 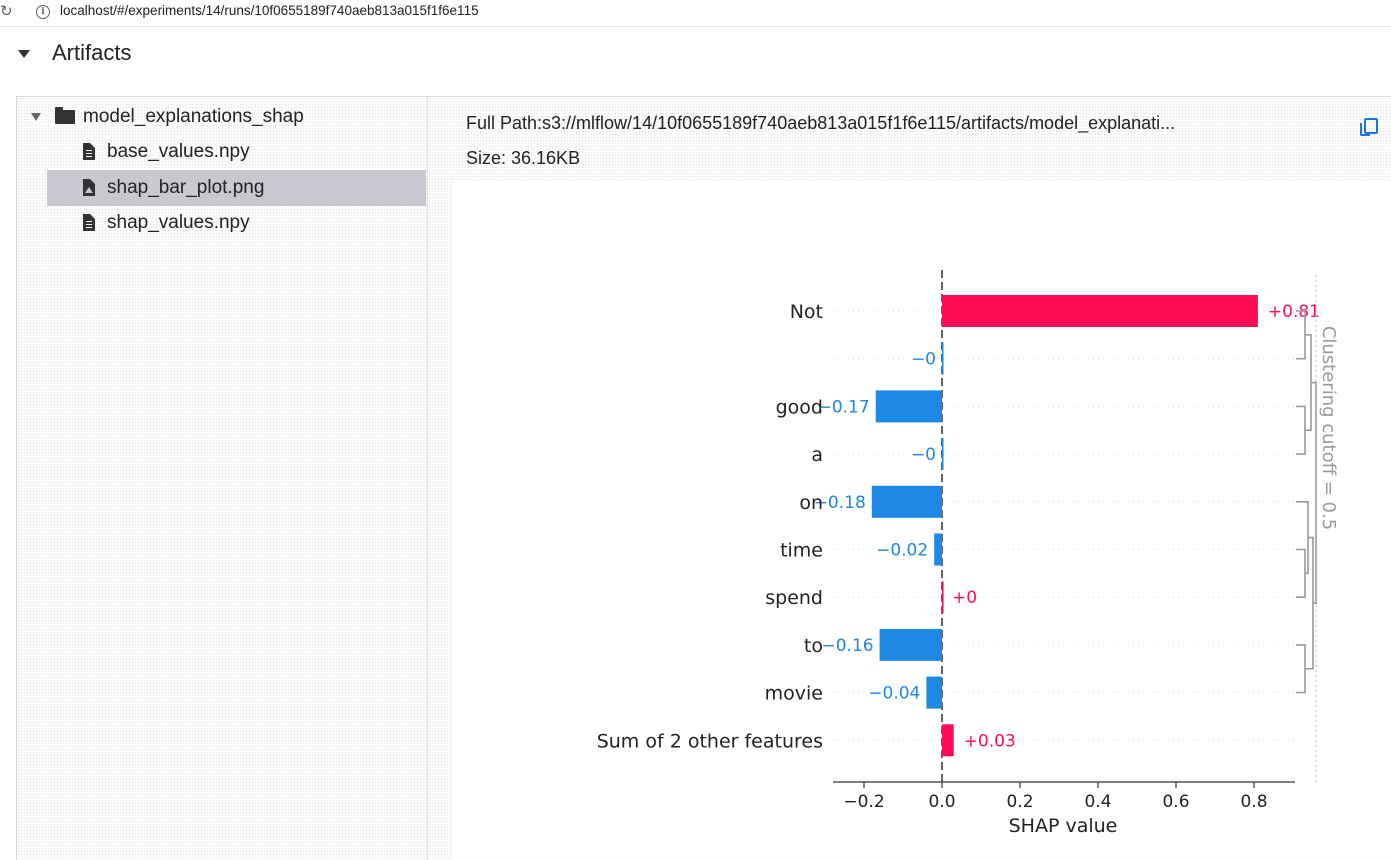 I want to click on value-label: −0.04, so click(x=894, y=694).